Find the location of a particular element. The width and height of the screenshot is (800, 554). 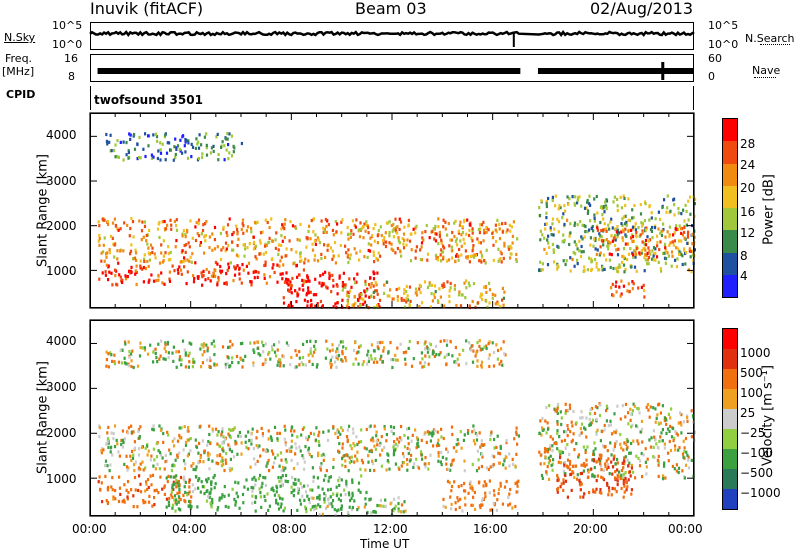

colorbar-swatch is located at coordinates (730, 419).